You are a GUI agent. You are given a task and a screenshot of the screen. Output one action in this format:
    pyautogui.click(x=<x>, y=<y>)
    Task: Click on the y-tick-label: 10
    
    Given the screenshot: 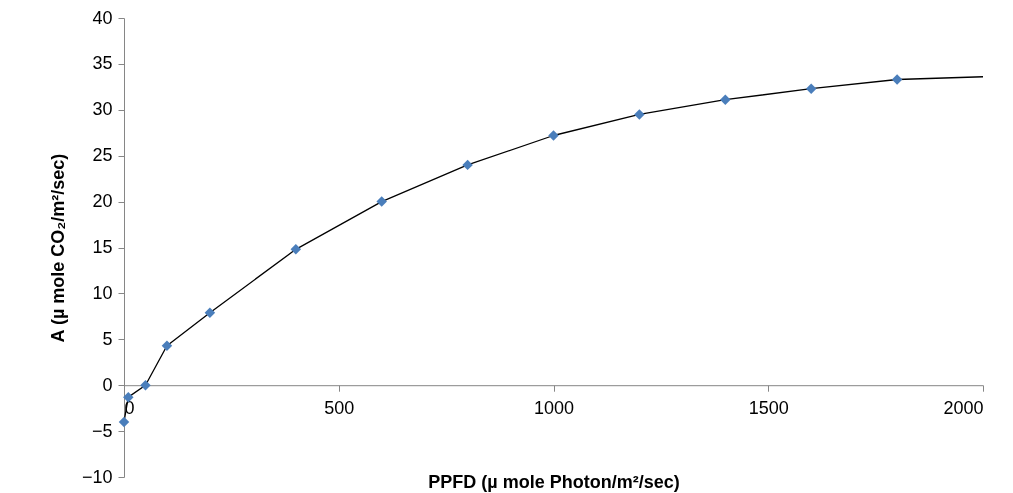 What is the action you would take?
    pyautogui.click(x=102, y=292)
    